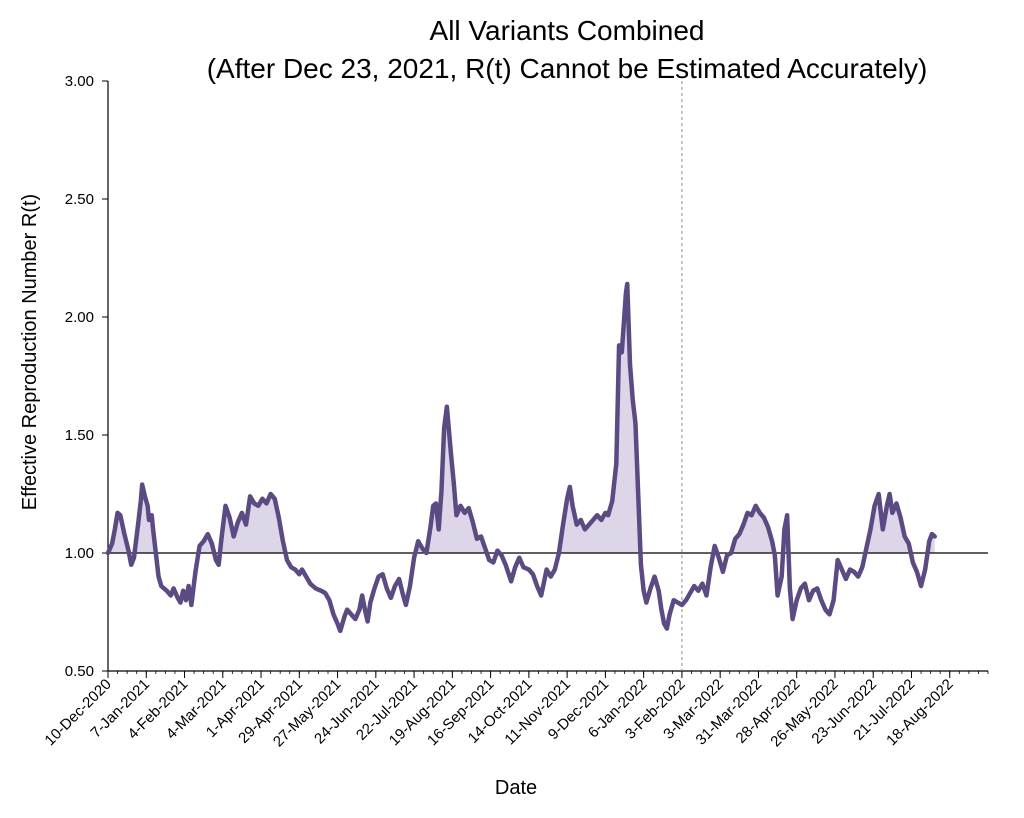 The image size is (1024, 818). What do you see at coordinates (79, 199) in the screenshot?
I see `y-tick-label: 2.50` at bounding box center [79, 199].